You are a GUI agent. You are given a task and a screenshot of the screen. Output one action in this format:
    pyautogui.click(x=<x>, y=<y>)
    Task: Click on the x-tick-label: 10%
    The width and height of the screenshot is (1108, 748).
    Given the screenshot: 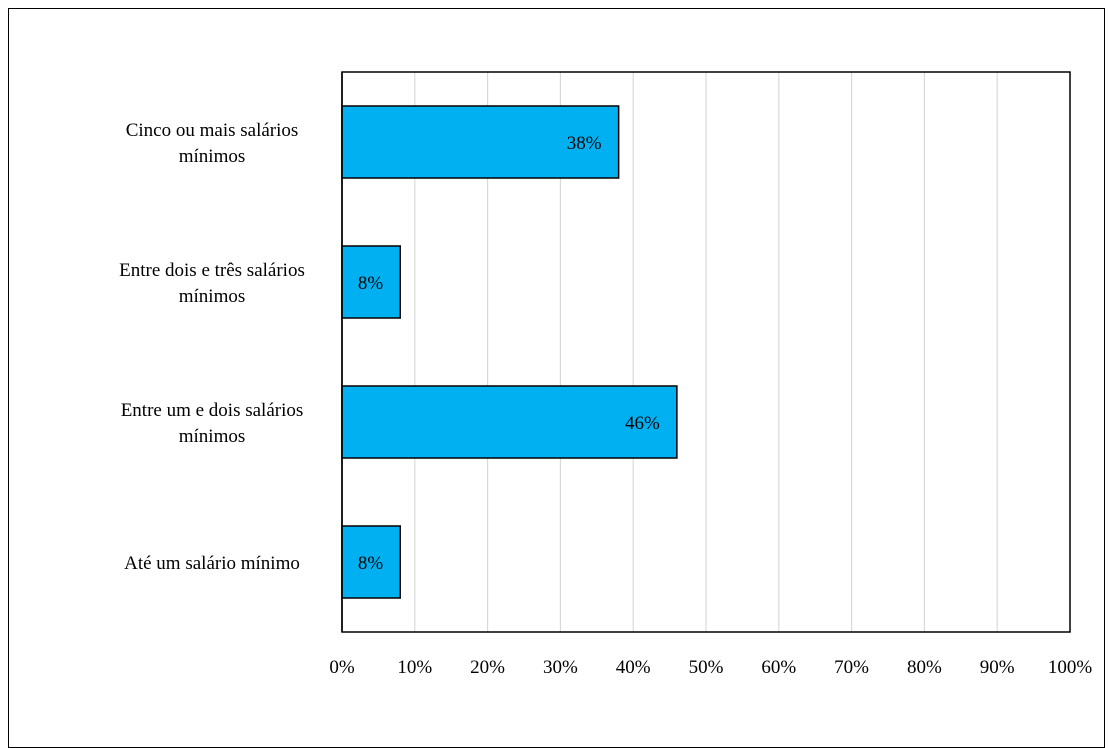 What is the action you would take?
    pyautogui.click(x=414, y=667)
    